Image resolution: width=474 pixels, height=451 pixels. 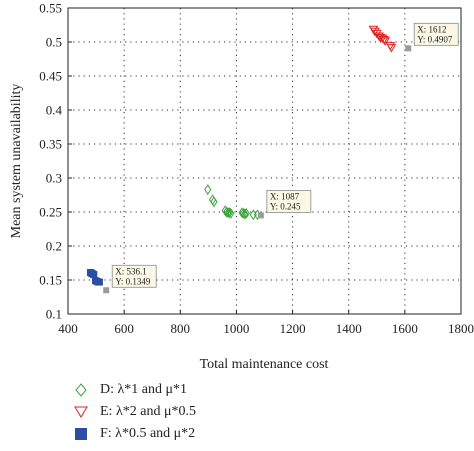 I want to click on legend-label: D: λ*1 and μ*1, so click(x=144, y=389).